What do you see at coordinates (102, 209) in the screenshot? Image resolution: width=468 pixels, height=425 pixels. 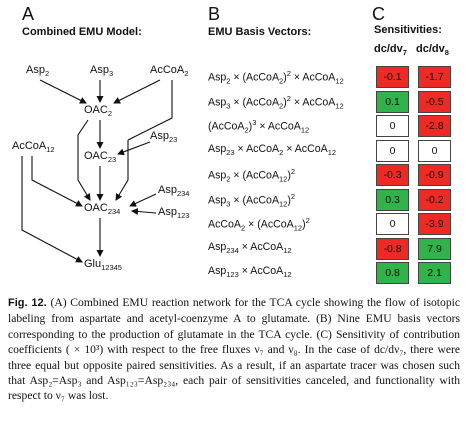 I see `node-oac234: OAC234` at bounding box center [102, 209].